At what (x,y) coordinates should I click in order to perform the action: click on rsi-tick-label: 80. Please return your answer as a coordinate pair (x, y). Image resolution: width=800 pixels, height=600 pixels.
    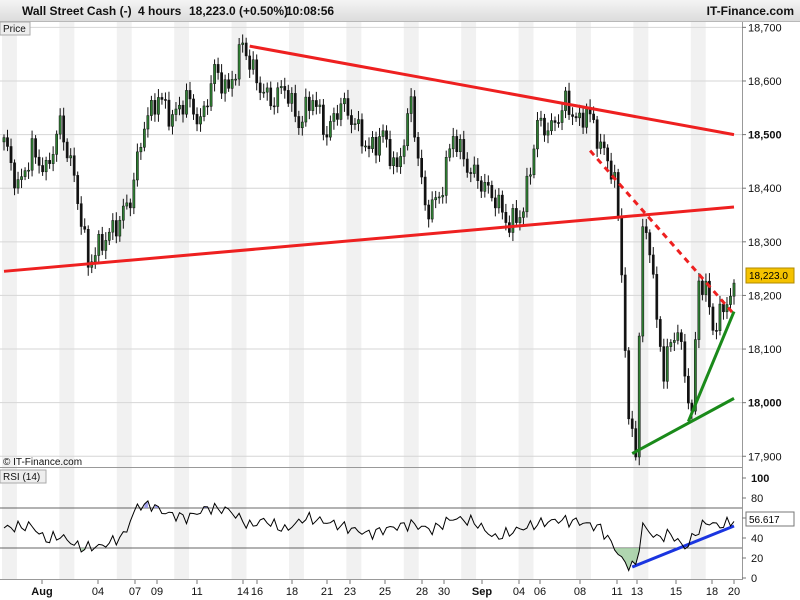
    Looking at the image, I should click on (757, 499).